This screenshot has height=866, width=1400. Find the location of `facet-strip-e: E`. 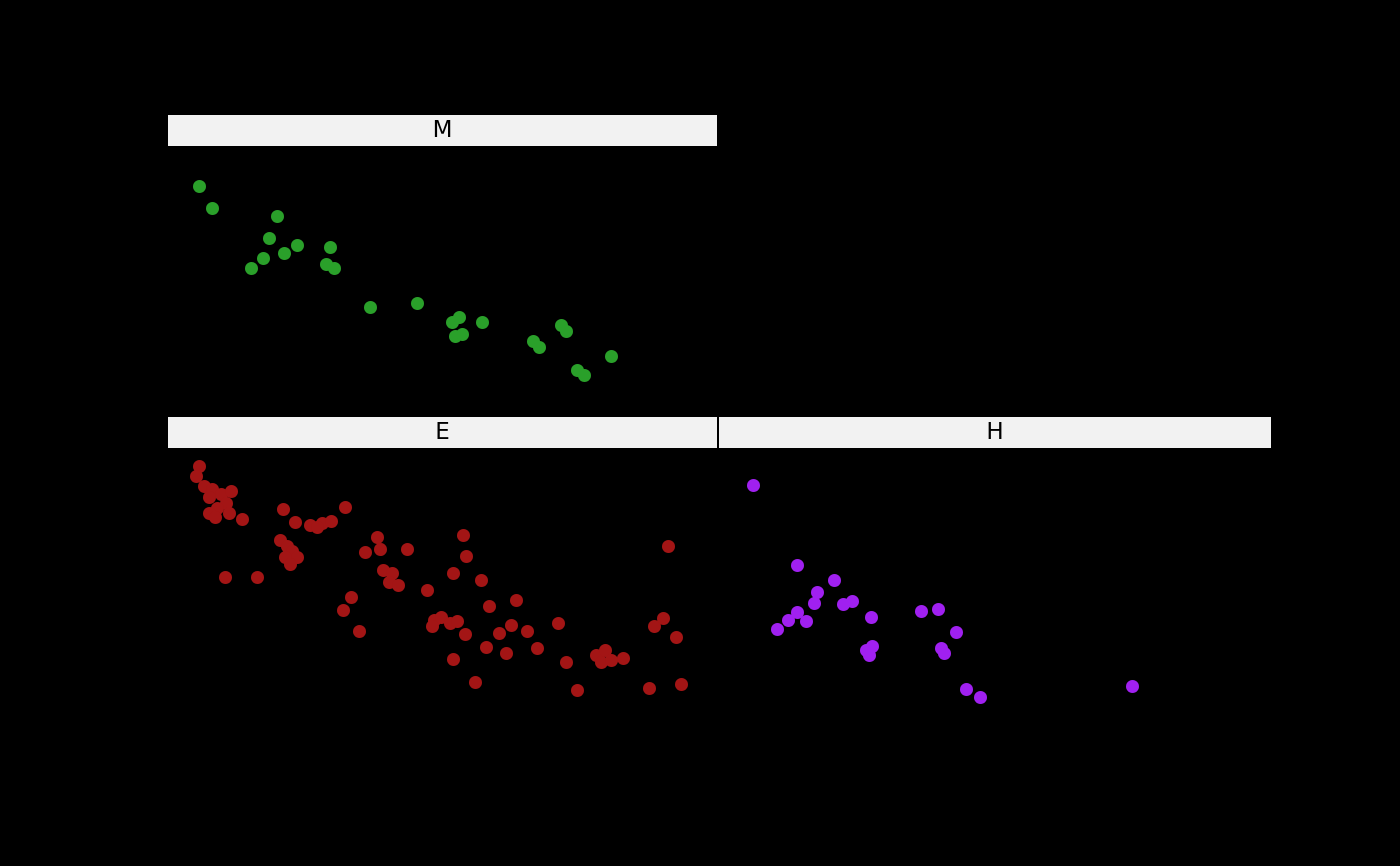

facet-strip-e: E is located at coordinates (442, 432).